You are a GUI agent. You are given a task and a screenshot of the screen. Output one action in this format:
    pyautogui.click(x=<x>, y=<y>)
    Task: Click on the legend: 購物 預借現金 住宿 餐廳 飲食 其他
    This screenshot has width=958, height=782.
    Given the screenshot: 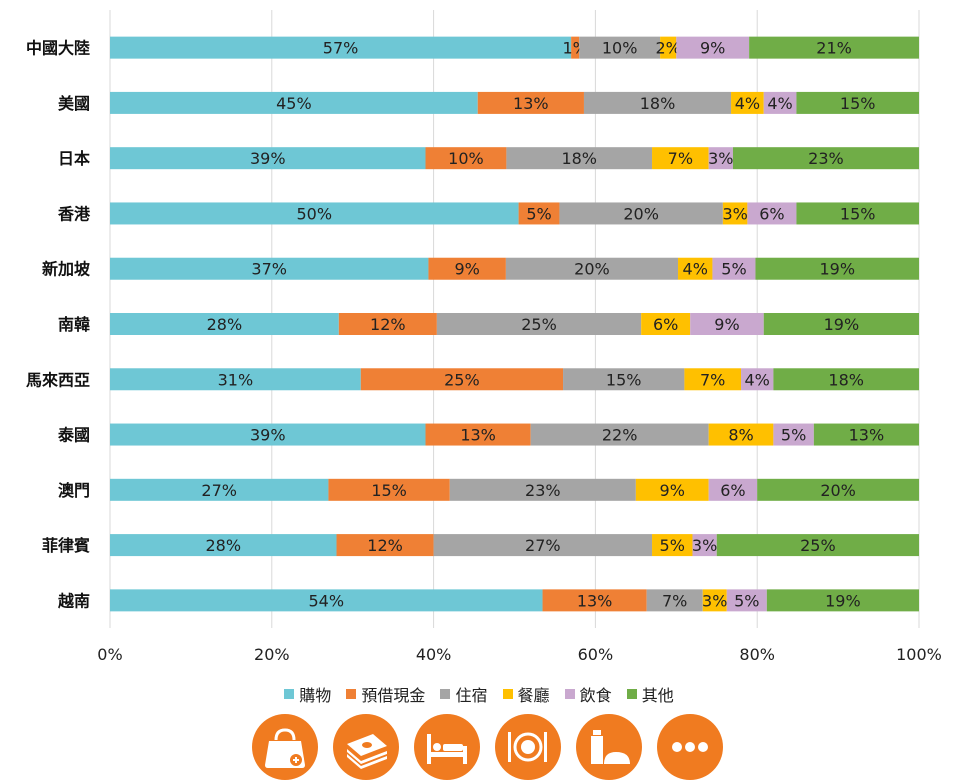 What is the action you would take?
    pyautogui.click(x=479, y=694)
    